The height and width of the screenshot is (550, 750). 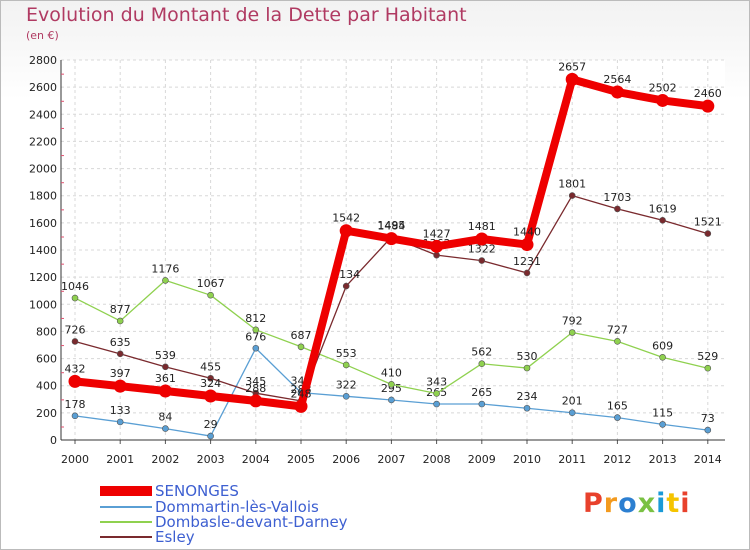 I want to click on data-label-esley: 455, so click(x=210, y=366).